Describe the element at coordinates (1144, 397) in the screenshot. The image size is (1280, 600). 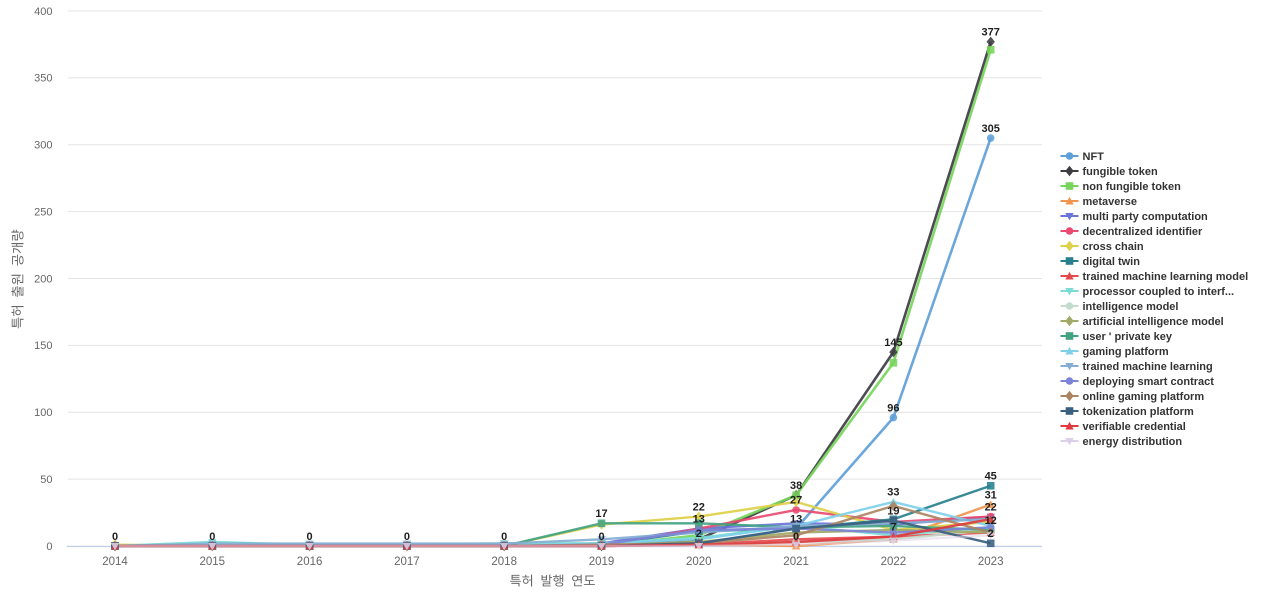
I see `svg-text: online gaming platform` at that location.